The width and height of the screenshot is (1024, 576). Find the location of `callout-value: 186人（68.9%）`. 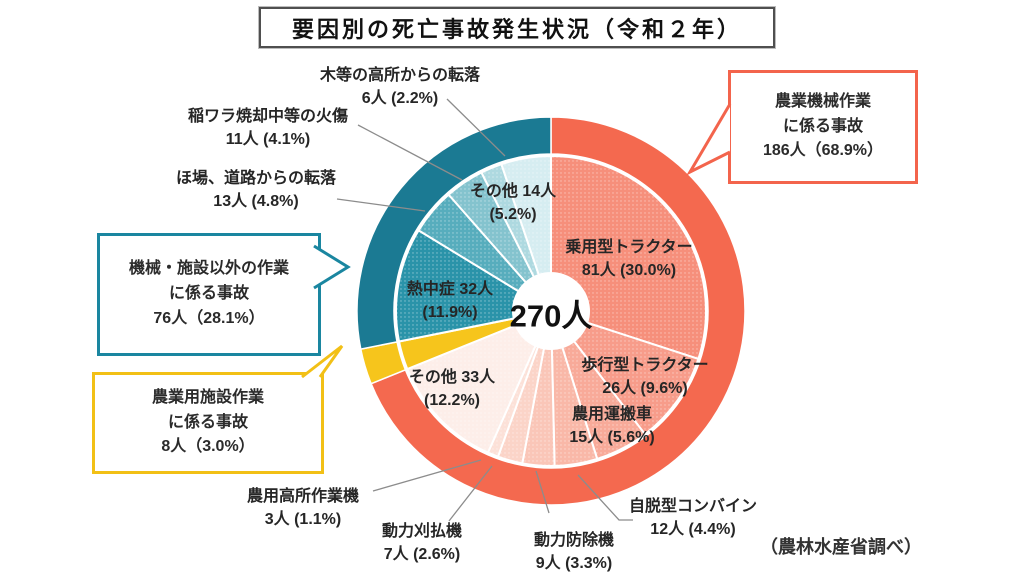

callout-value: 186人（68.9%） is located at coordinates (823, 151).